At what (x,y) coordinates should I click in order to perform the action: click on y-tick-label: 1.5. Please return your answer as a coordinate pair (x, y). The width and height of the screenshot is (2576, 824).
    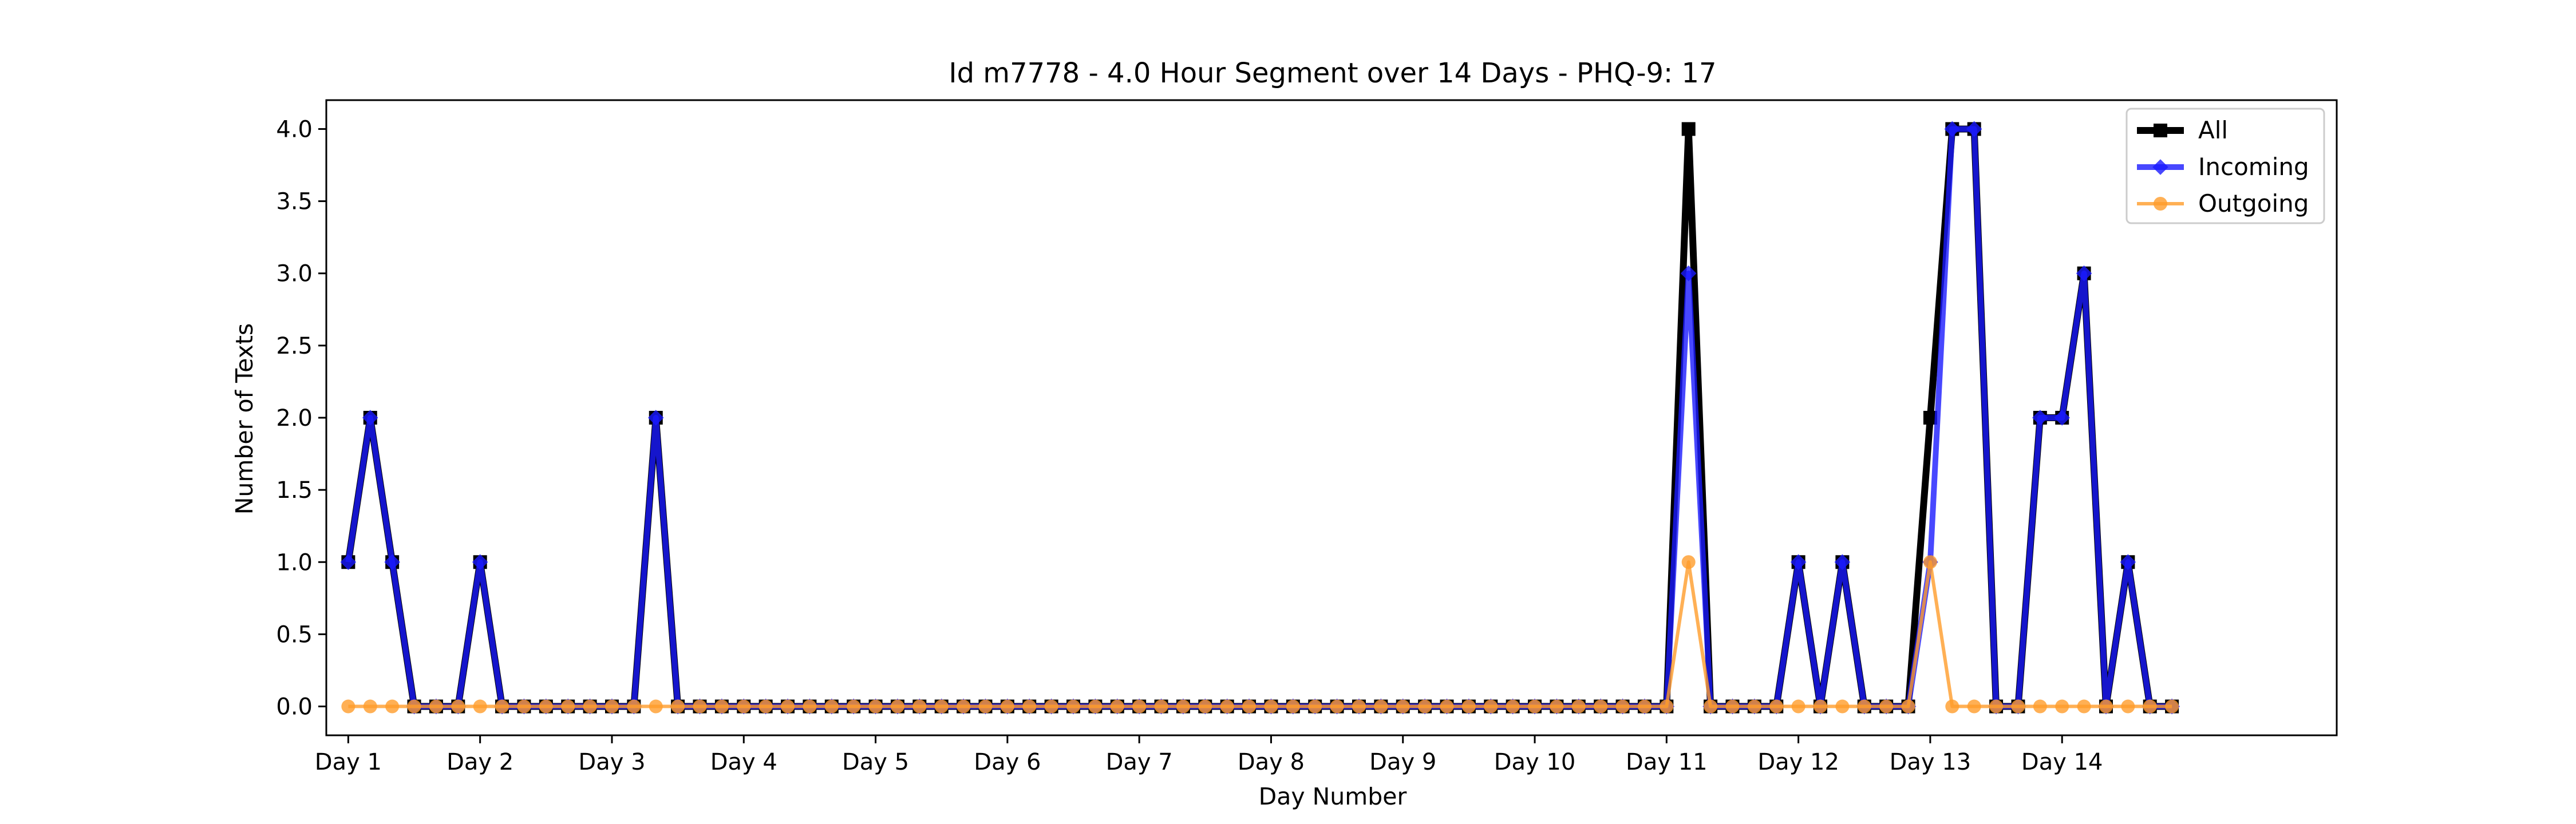
    Looking at the image, I should click on (294, 490).